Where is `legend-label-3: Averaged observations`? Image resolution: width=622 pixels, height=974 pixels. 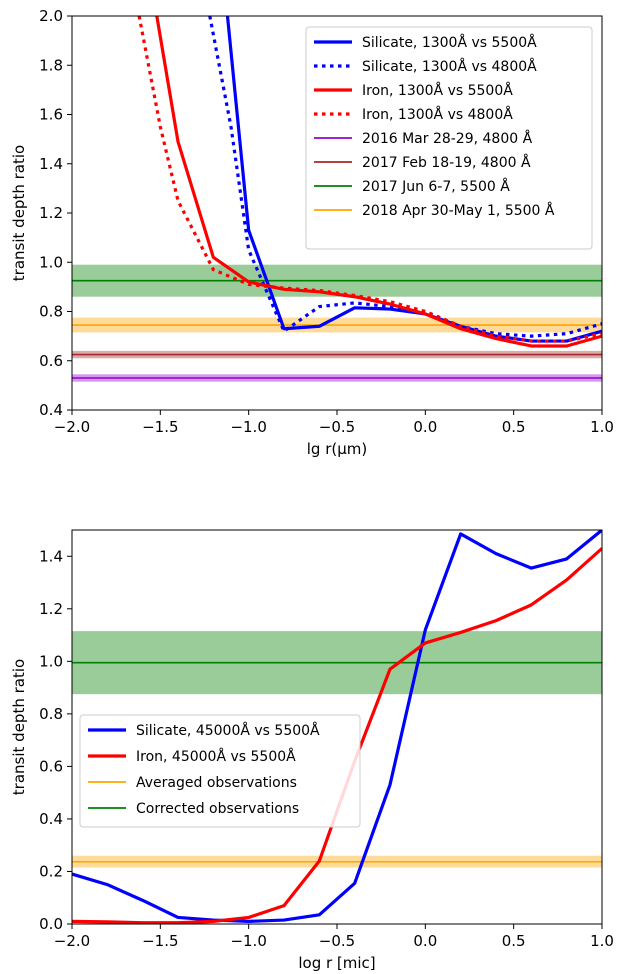 legend-label-3: Averaged observations is located at coordinates (216, 783).